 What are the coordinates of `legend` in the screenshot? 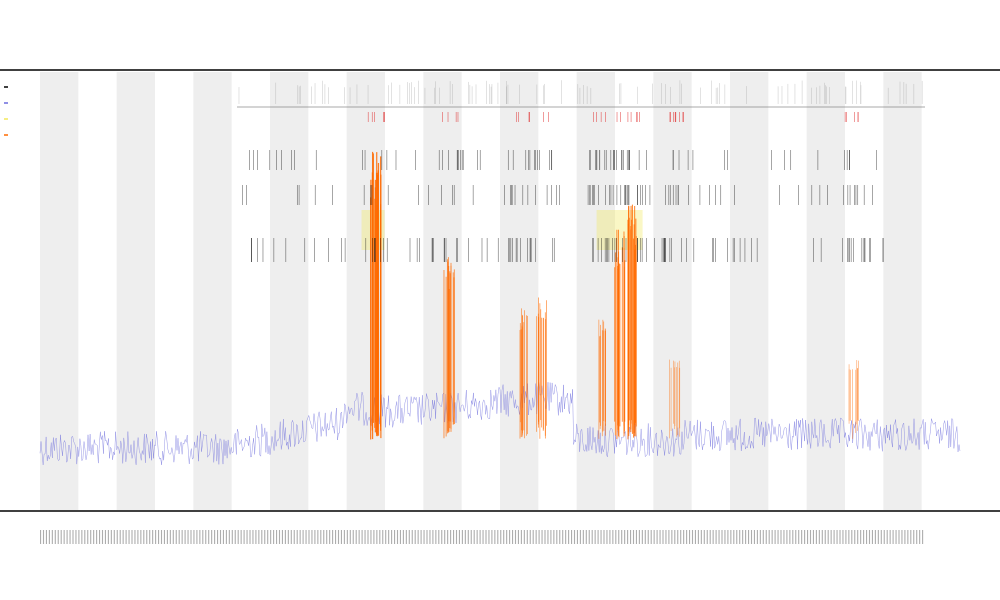 It's located at (6, 111).